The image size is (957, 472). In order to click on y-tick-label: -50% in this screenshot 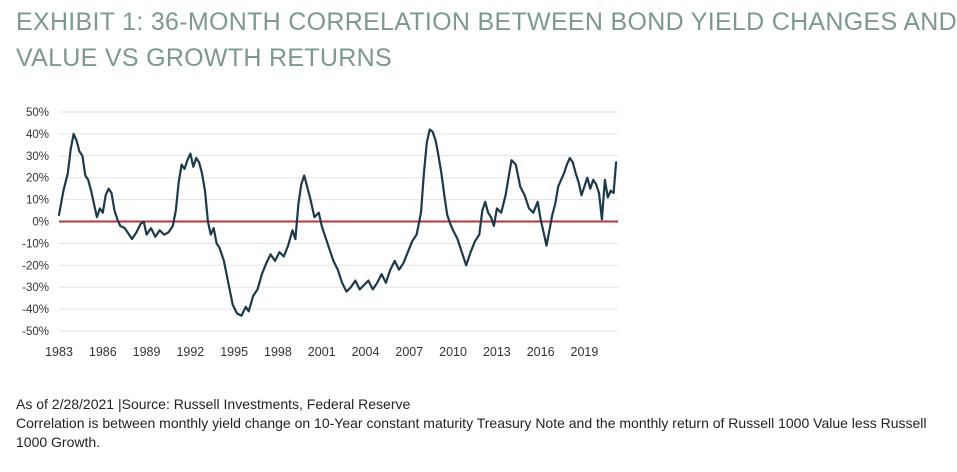, I will do `click(35, 332)`.